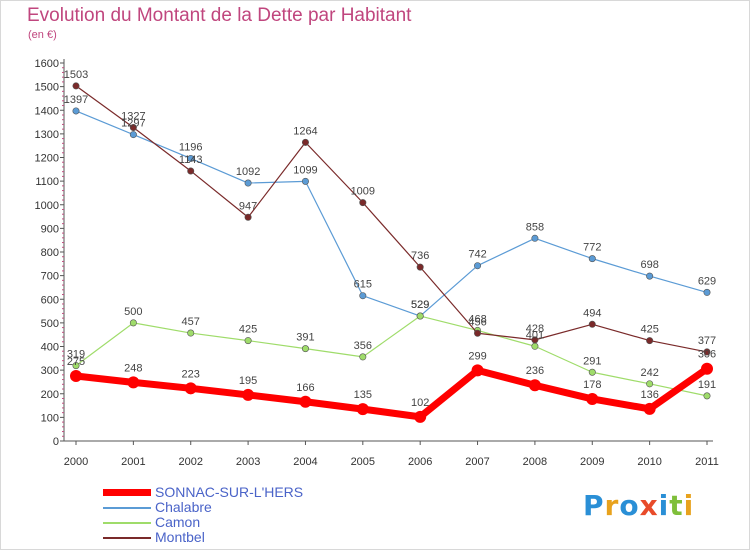  Describe the element at coordinates (76, 355) in the screenshot. I see `data-label: 319` at that location.